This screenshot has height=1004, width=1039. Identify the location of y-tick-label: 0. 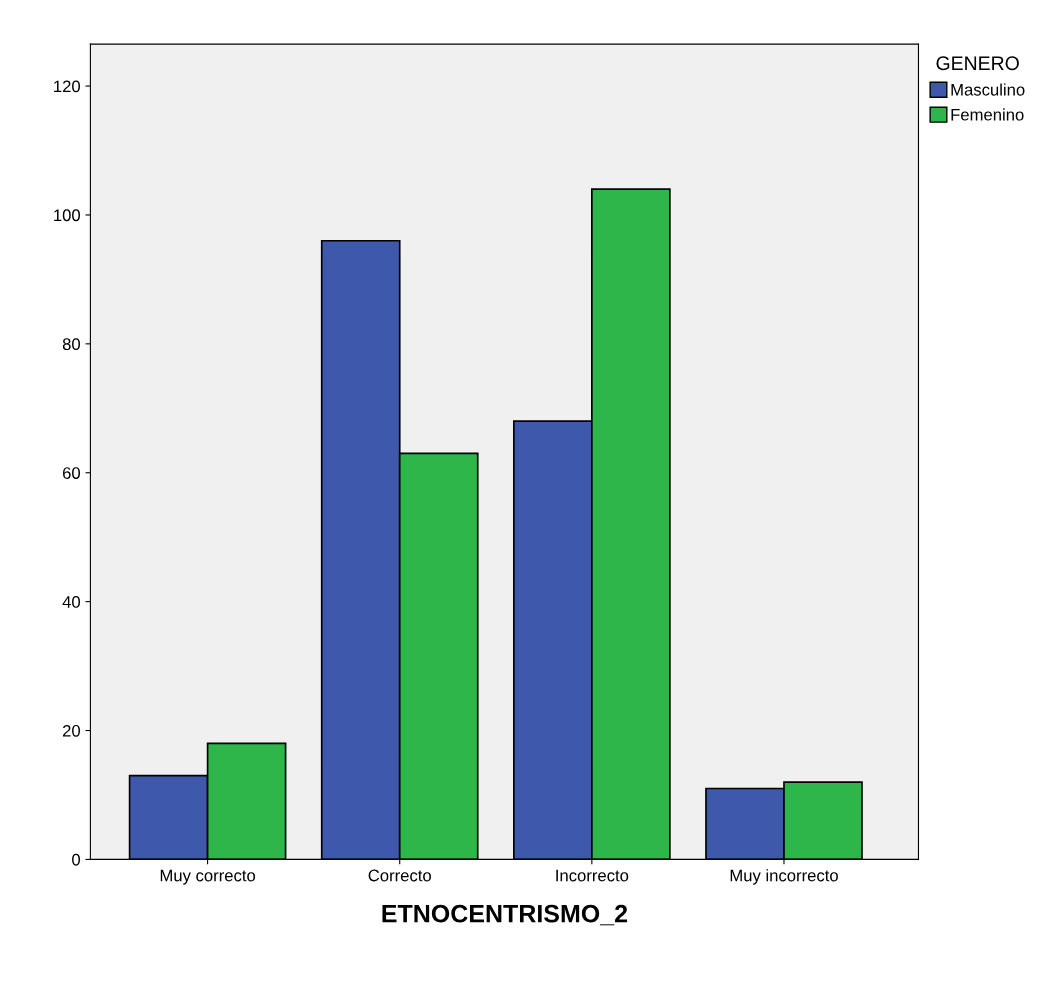
(76, 859).